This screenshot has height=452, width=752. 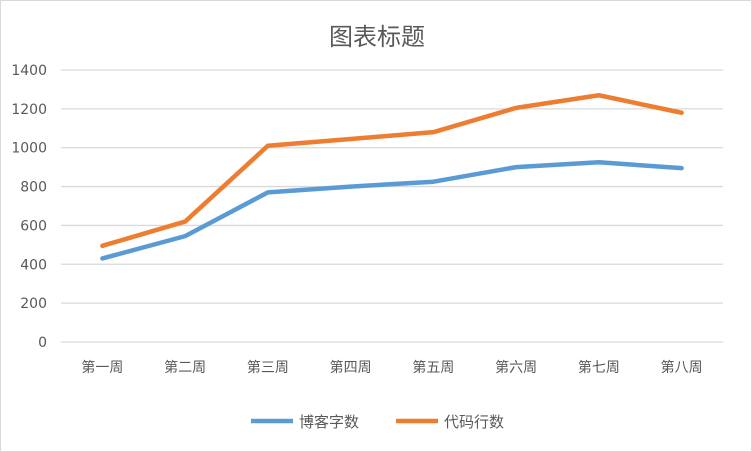 I want to click on legend-label: 博客字数, so click(x=329, y=422).